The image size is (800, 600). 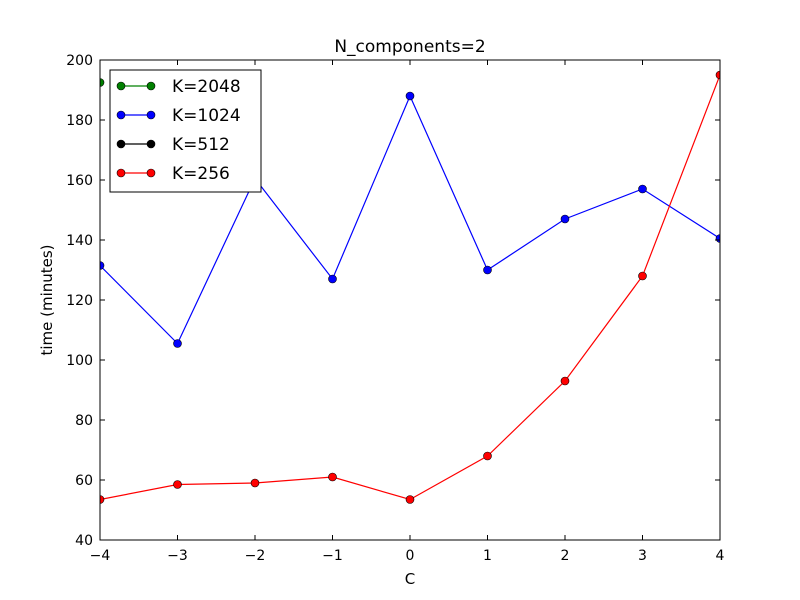 What do you see at coordinates (410, 579) in the screenshot?
I see `x-axis-title: C` at bounding box center [410, 579].